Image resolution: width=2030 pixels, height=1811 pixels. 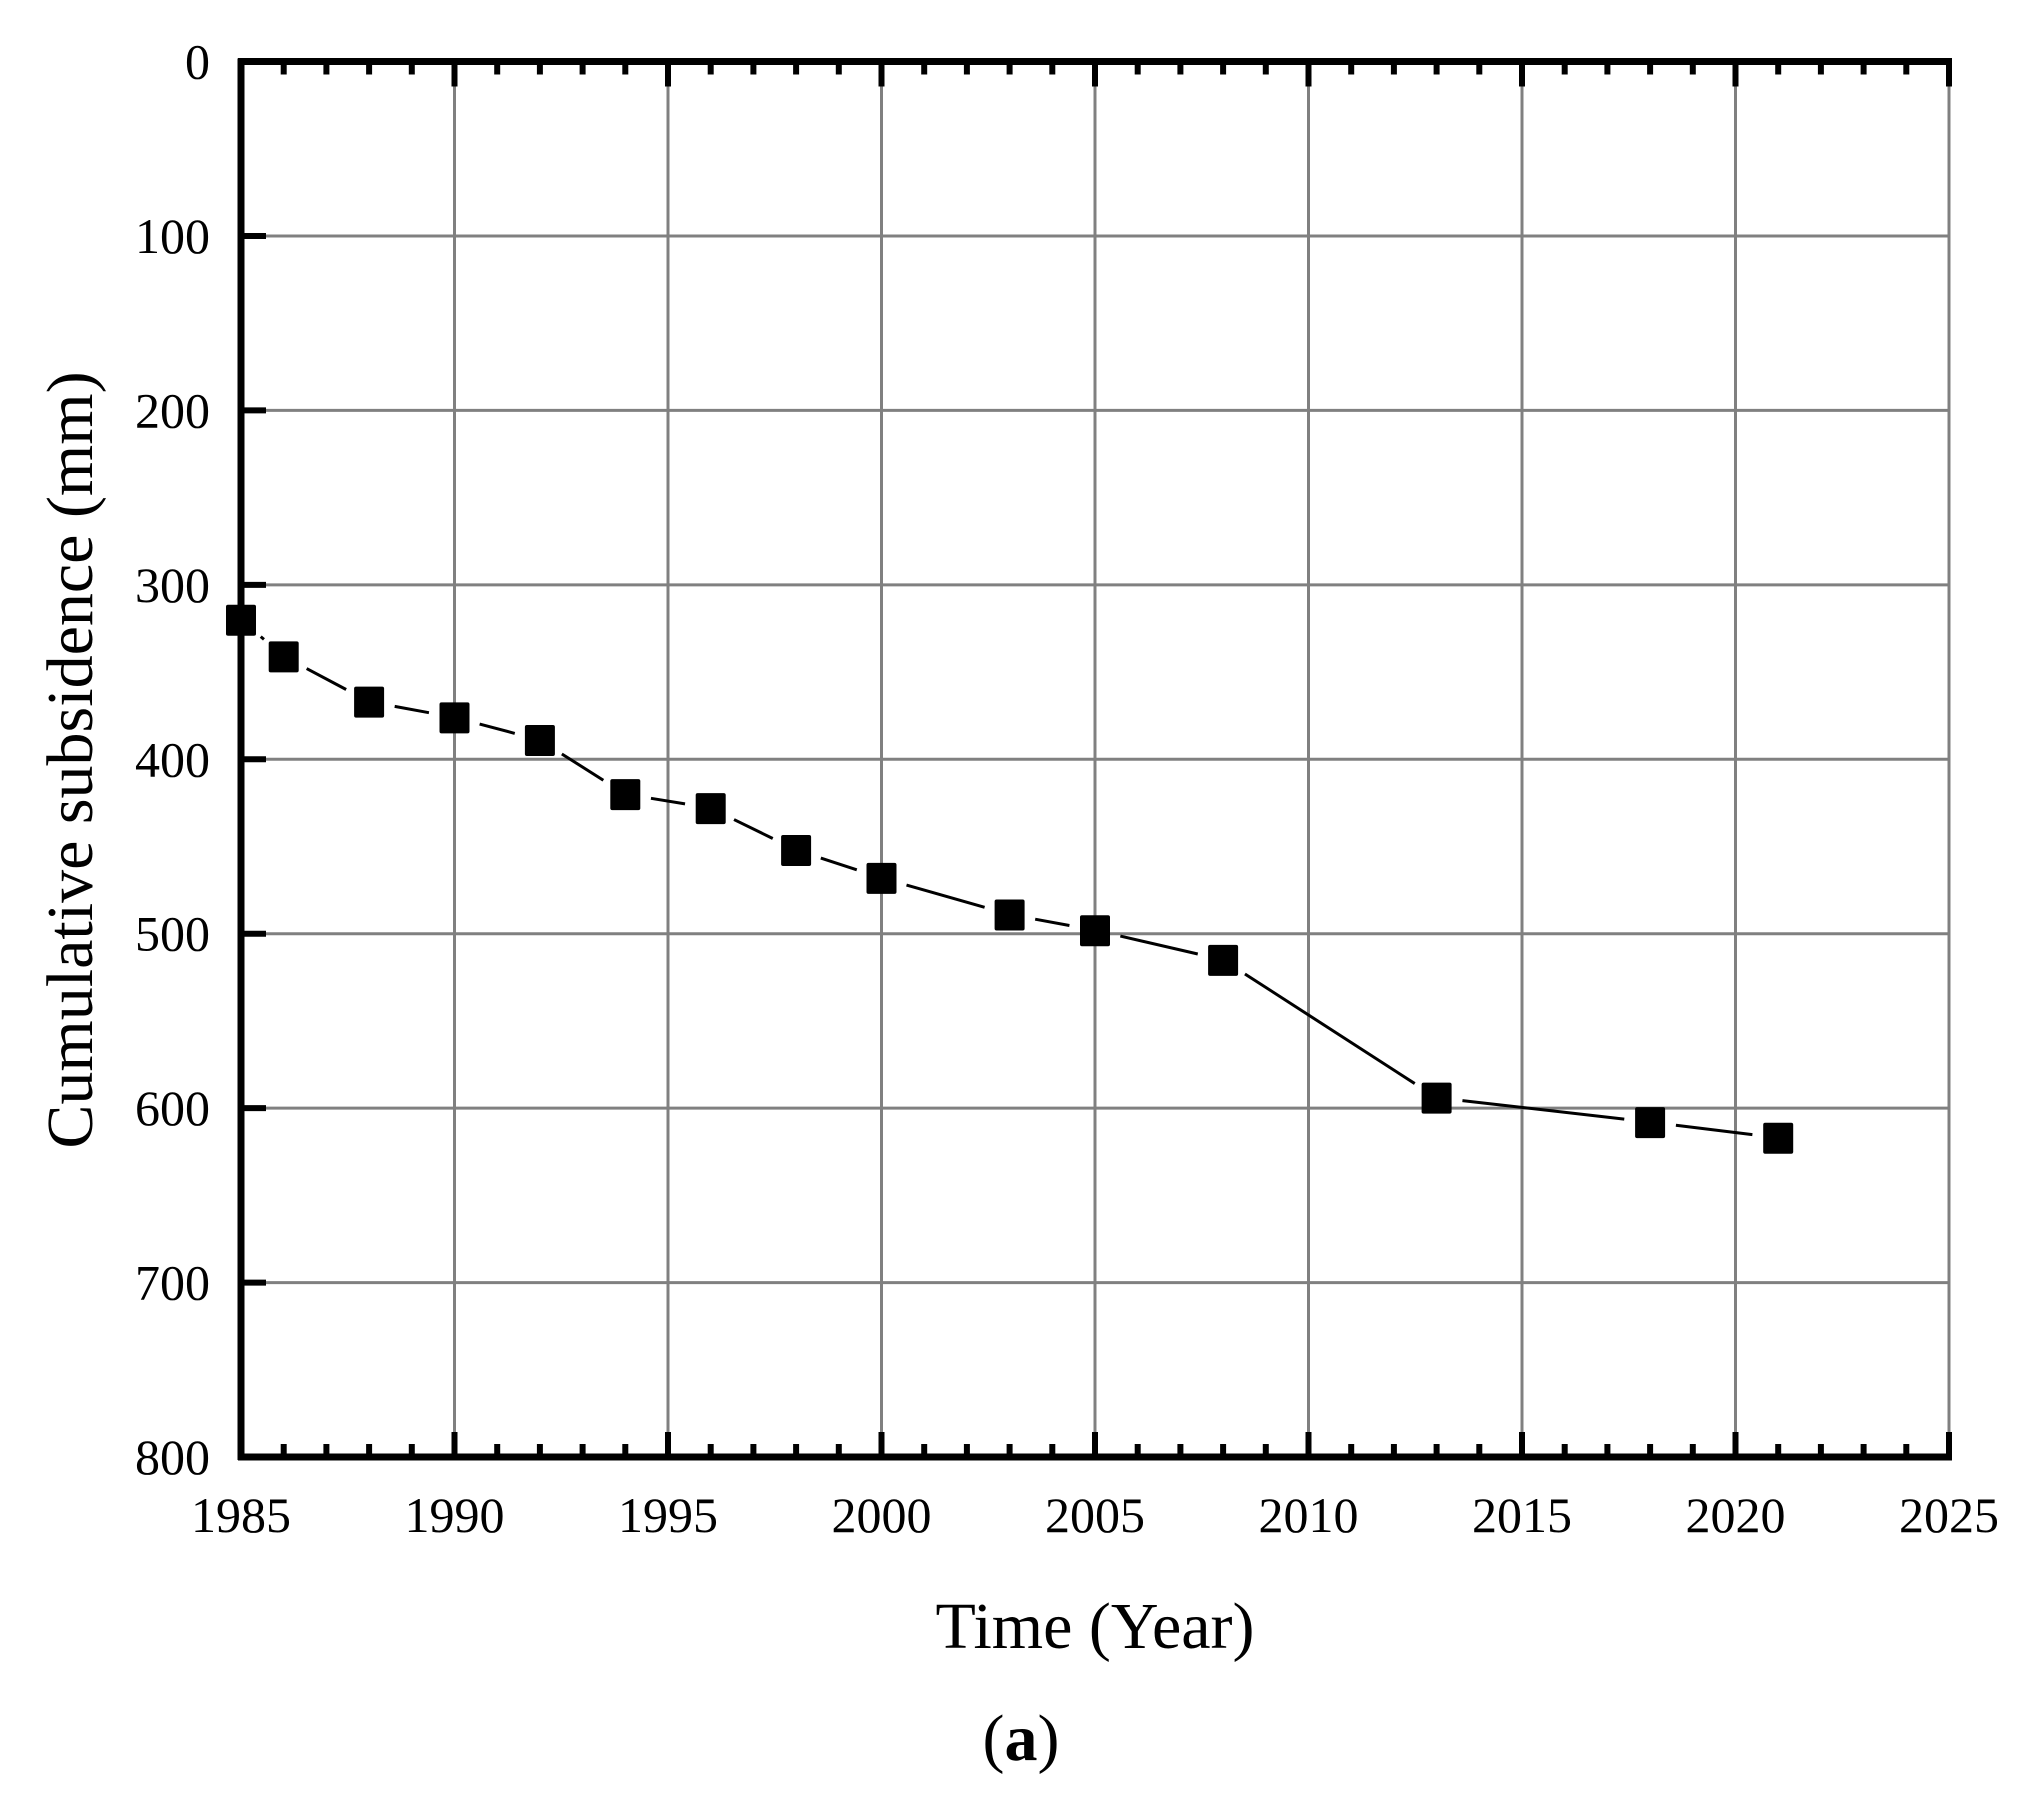 I want to click on y-tick-label: 300, so click(x=172, y=585).